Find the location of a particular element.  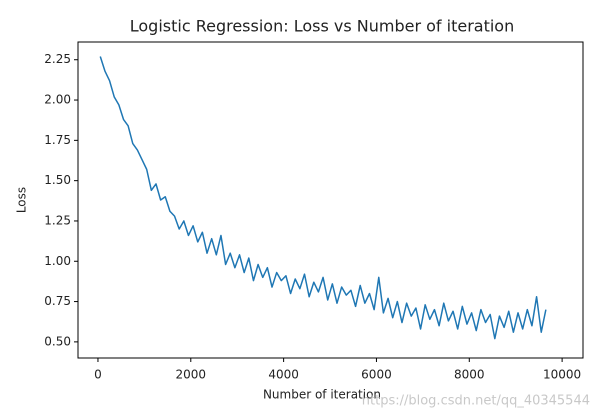

y-tick-label: 1.75 is located at coordinates (57, 140).